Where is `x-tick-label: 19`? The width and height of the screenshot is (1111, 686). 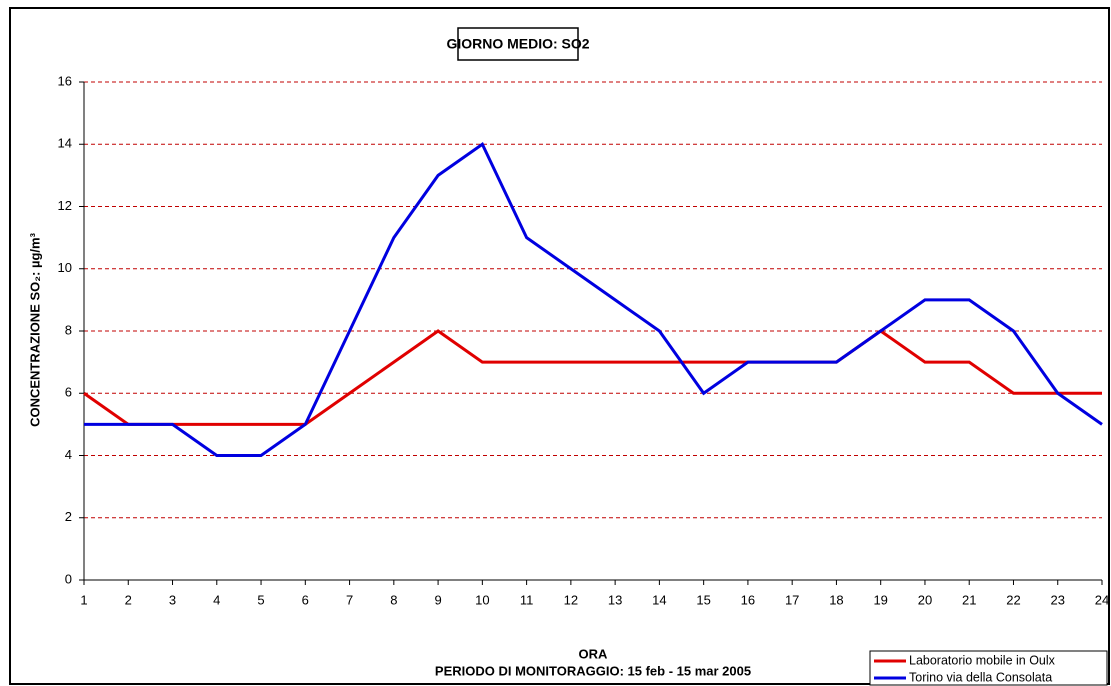 x-tick-label: 19 is located at coordinates (880, 599).